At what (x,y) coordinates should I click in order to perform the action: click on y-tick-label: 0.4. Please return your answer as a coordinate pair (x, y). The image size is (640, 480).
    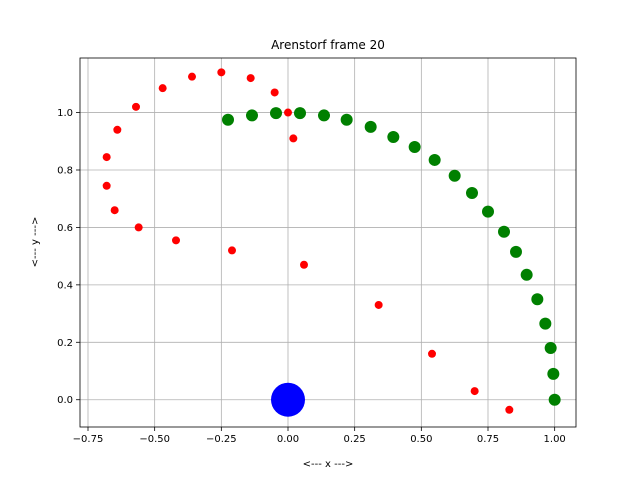
    Looking at the image, I should click on (65, 285).